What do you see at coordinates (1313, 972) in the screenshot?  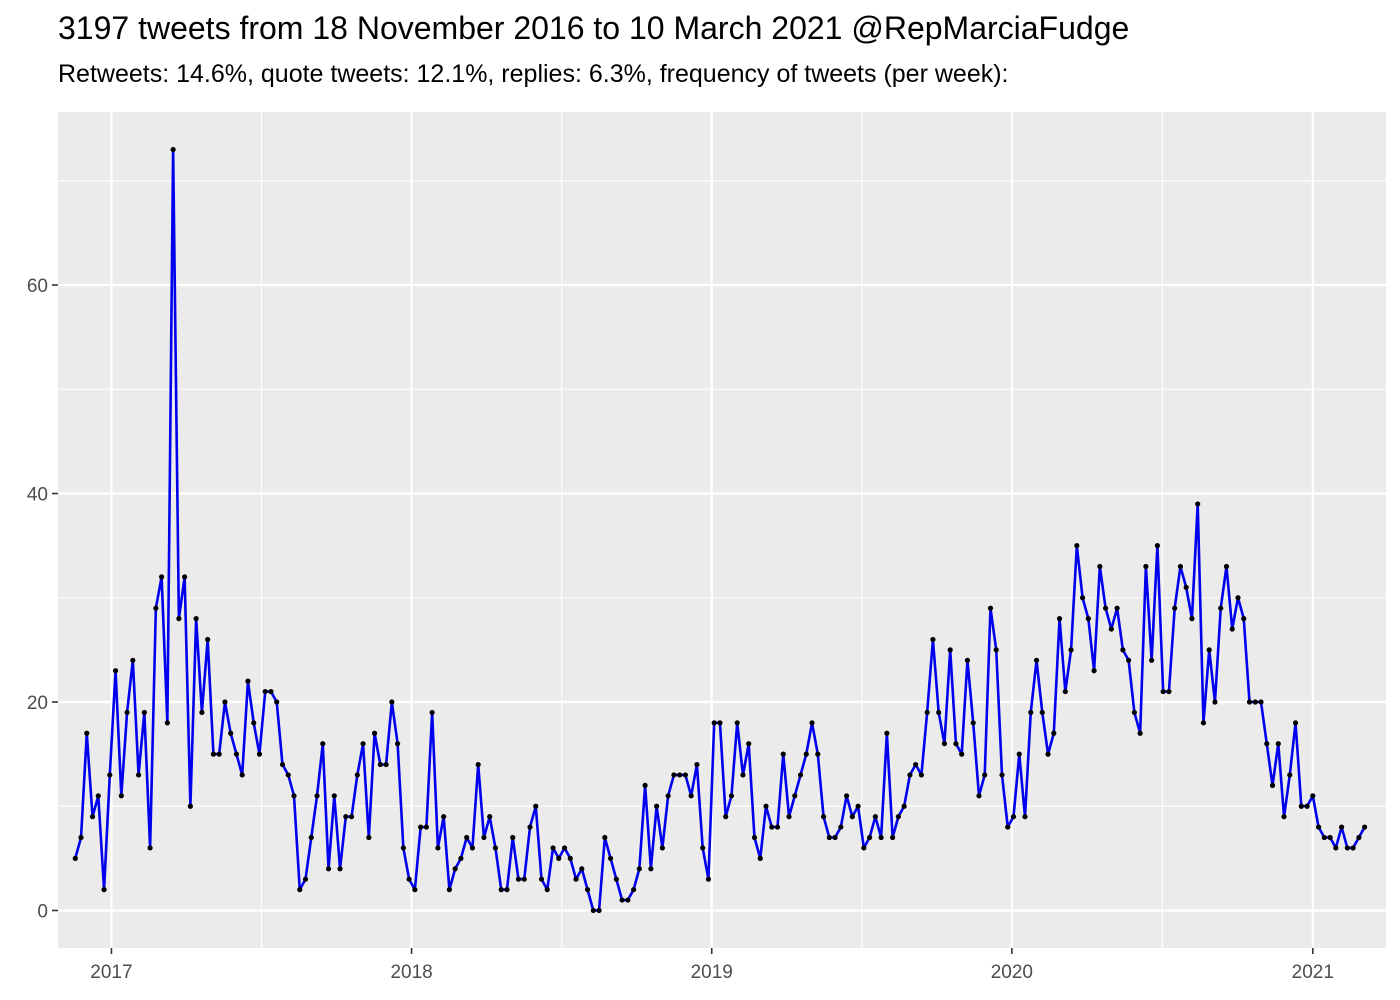 I see `x-tick-label: 2021` at bounding box center [1313, 972].